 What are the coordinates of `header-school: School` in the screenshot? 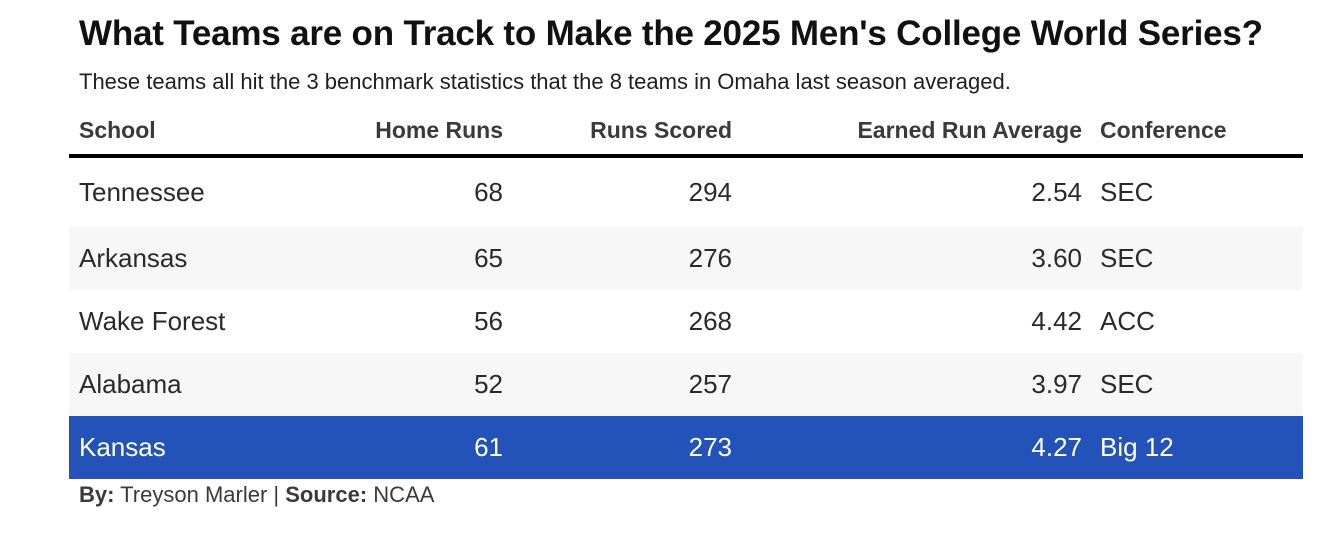 It's located at (117, 129).